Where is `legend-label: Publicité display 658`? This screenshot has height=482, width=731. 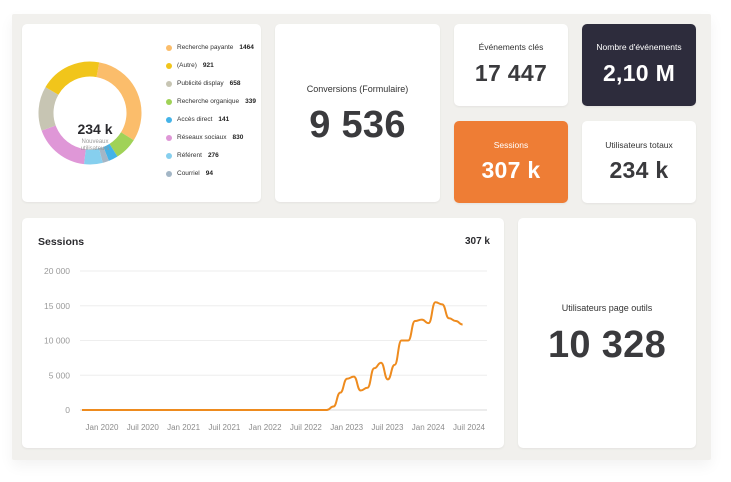 legend-label: Publicité display 658 is located at coordinates (208, 83).